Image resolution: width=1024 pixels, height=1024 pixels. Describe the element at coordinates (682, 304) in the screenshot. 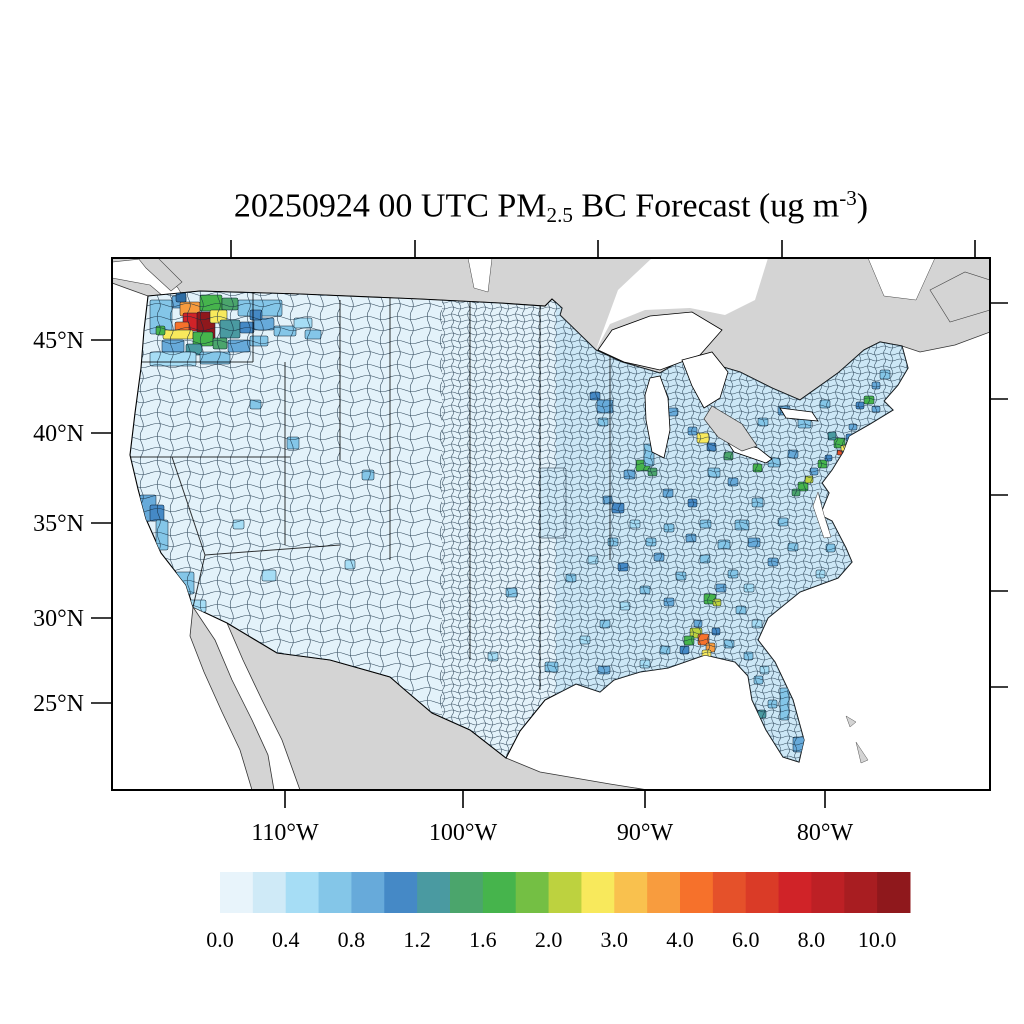

I see `superior-north-water` at that location.